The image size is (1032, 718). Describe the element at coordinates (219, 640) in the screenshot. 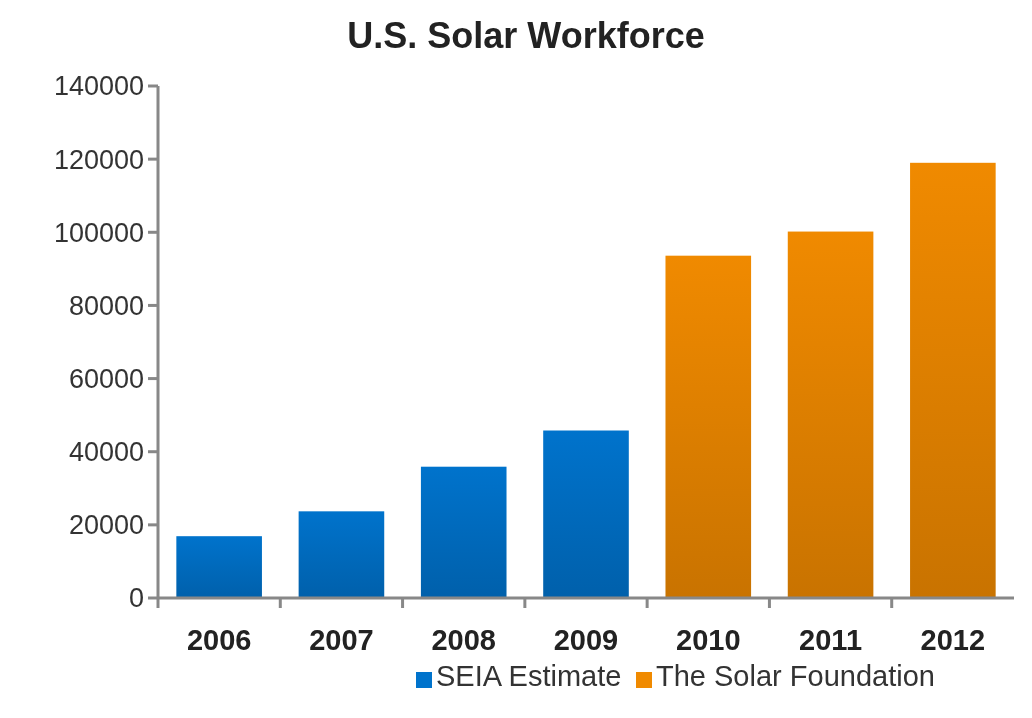

I see `x-tick-label: 2006` at that location.